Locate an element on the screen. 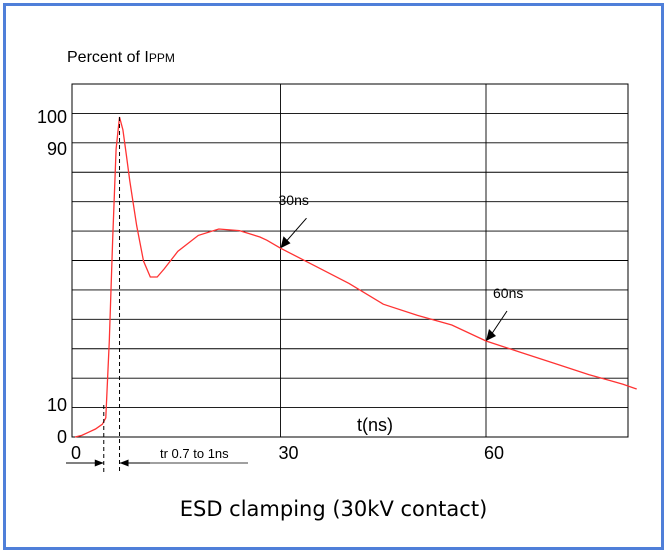 Image resolution: width=667 pixels, height=553 pixels. rise-arrow-left-head is located at coordinates (99, 463).